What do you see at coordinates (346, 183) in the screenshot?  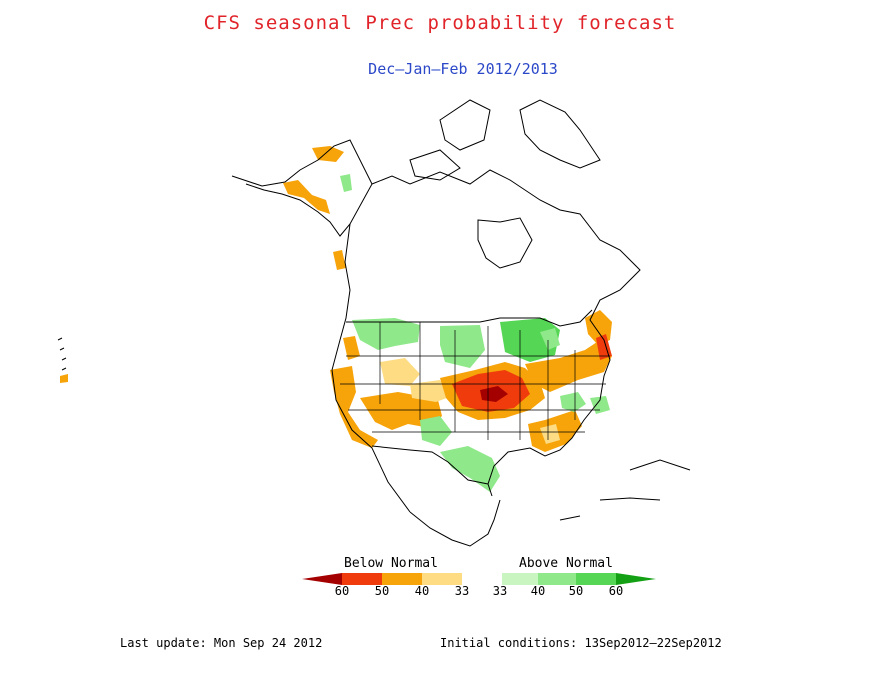 I see `shade-alaska-green` at bounding box center [346, 183].